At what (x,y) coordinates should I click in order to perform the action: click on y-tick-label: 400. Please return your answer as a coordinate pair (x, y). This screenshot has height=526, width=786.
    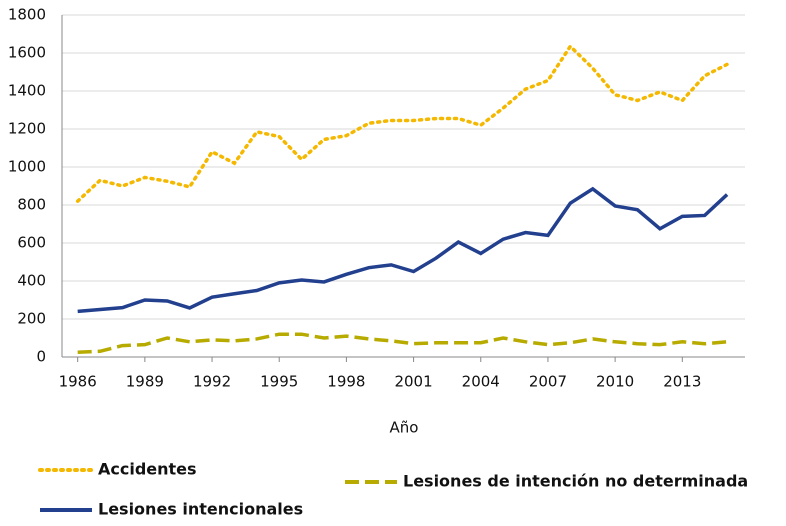
    Looking at the image, I should click on (31, 281).